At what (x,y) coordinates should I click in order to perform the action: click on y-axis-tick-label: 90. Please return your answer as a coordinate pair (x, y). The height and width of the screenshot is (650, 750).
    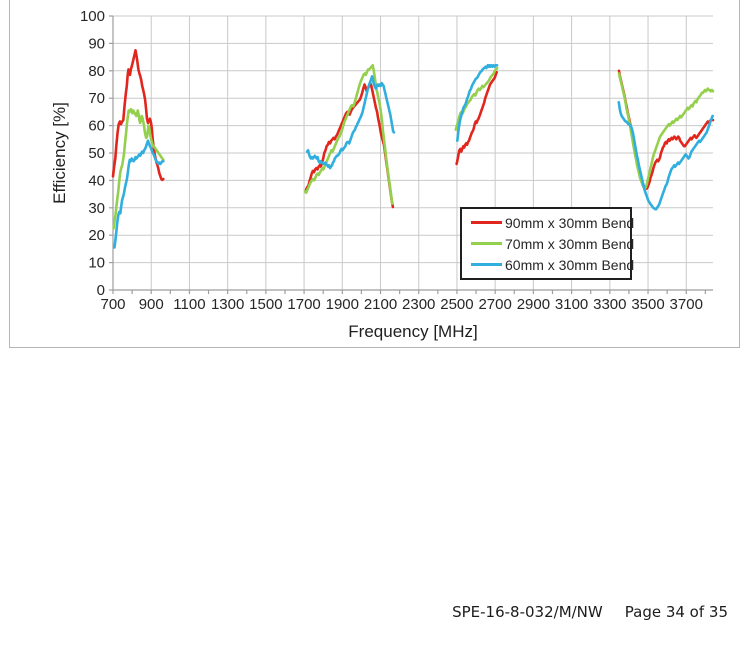
    Looking at the image, I should click on (96, 43).